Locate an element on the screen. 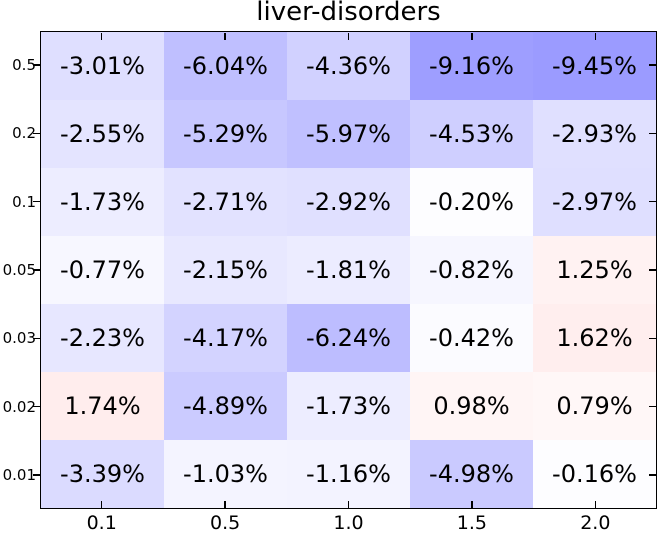 The width and height of the screenshot is (662, 534). heatmap-cell-y0.03-x0.5: -4.17% is located at coordinates (225, 338).